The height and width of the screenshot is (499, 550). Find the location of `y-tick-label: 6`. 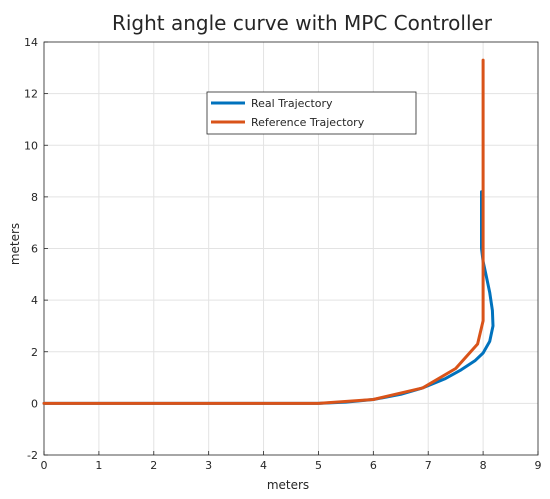

y-tick-label: 6 is located at coordinates (34, 249).